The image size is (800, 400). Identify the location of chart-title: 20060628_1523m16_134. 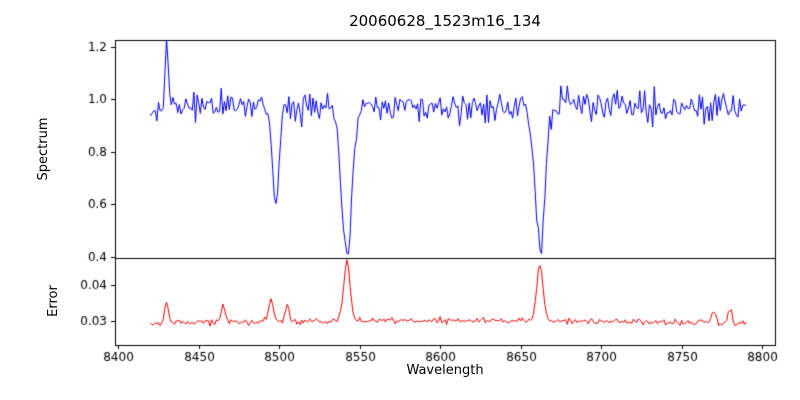
(445, 21).